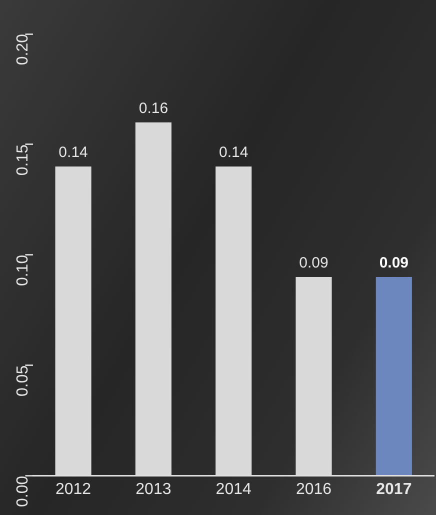 The image size is (436, 515). What do you see at coordinates (23, 380) in the screenshot?
I see `y-tick-label: 0.05` at bounding box center [23, 380].